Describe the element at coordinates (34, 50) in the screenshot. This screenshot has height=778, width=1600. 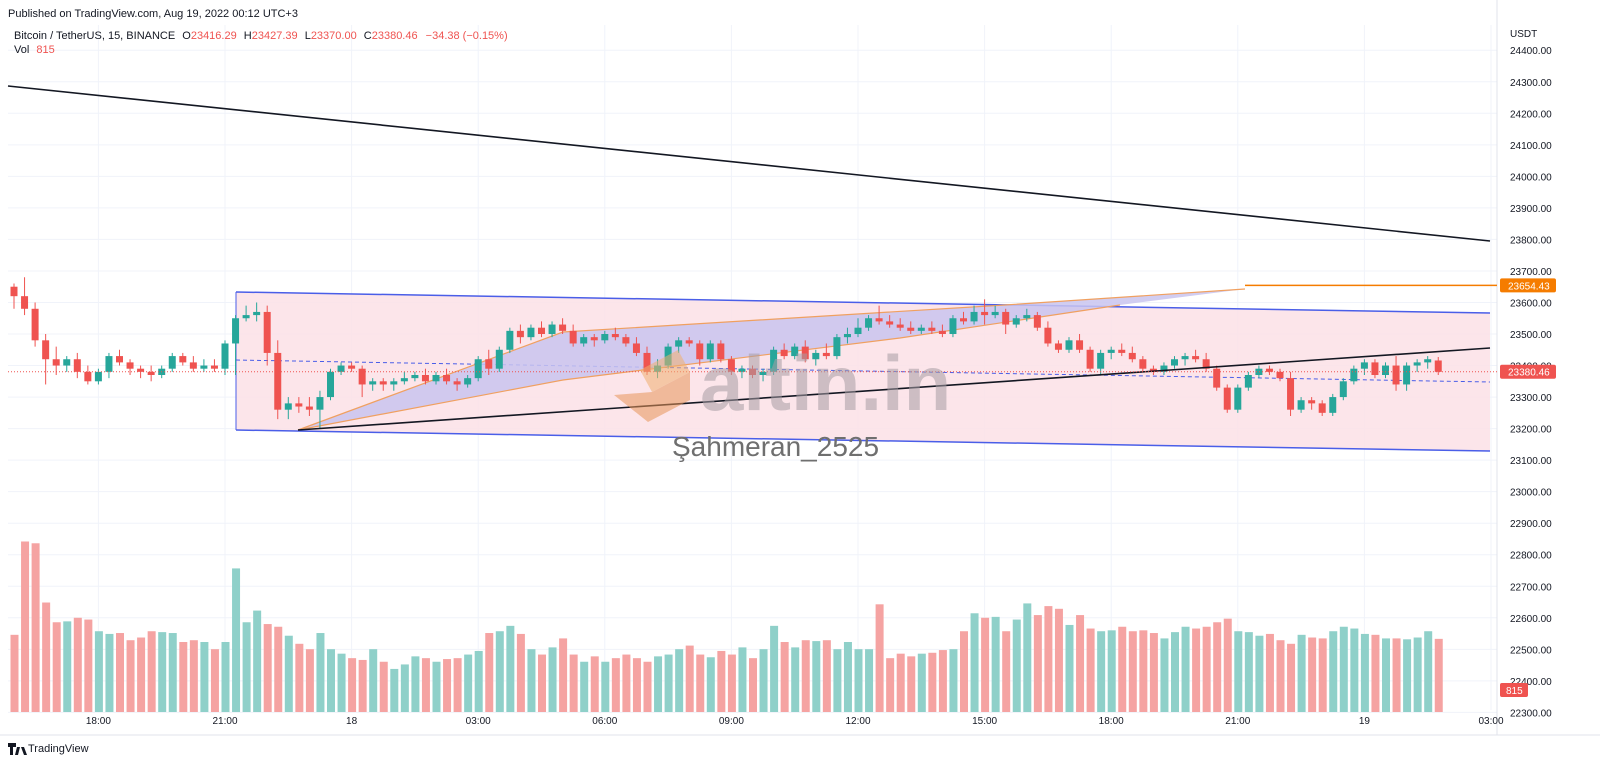
I see `volume-legend: Vol 815` at that location.